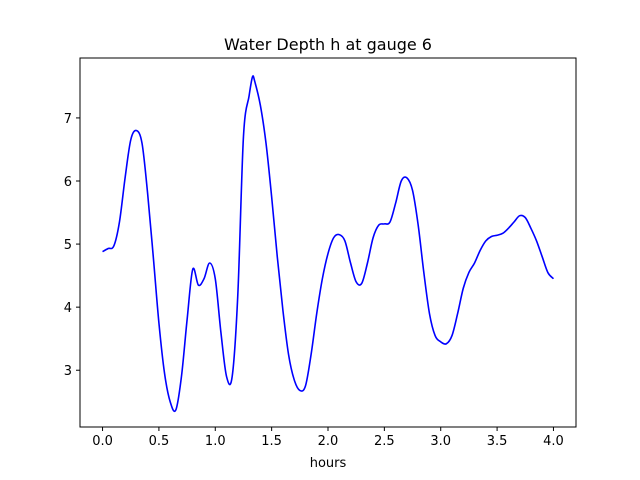  What do you see at coordinates (215, 441) in the screenshot?
I see `x-tick-label: 1.0` at bounding box center [215, 441].